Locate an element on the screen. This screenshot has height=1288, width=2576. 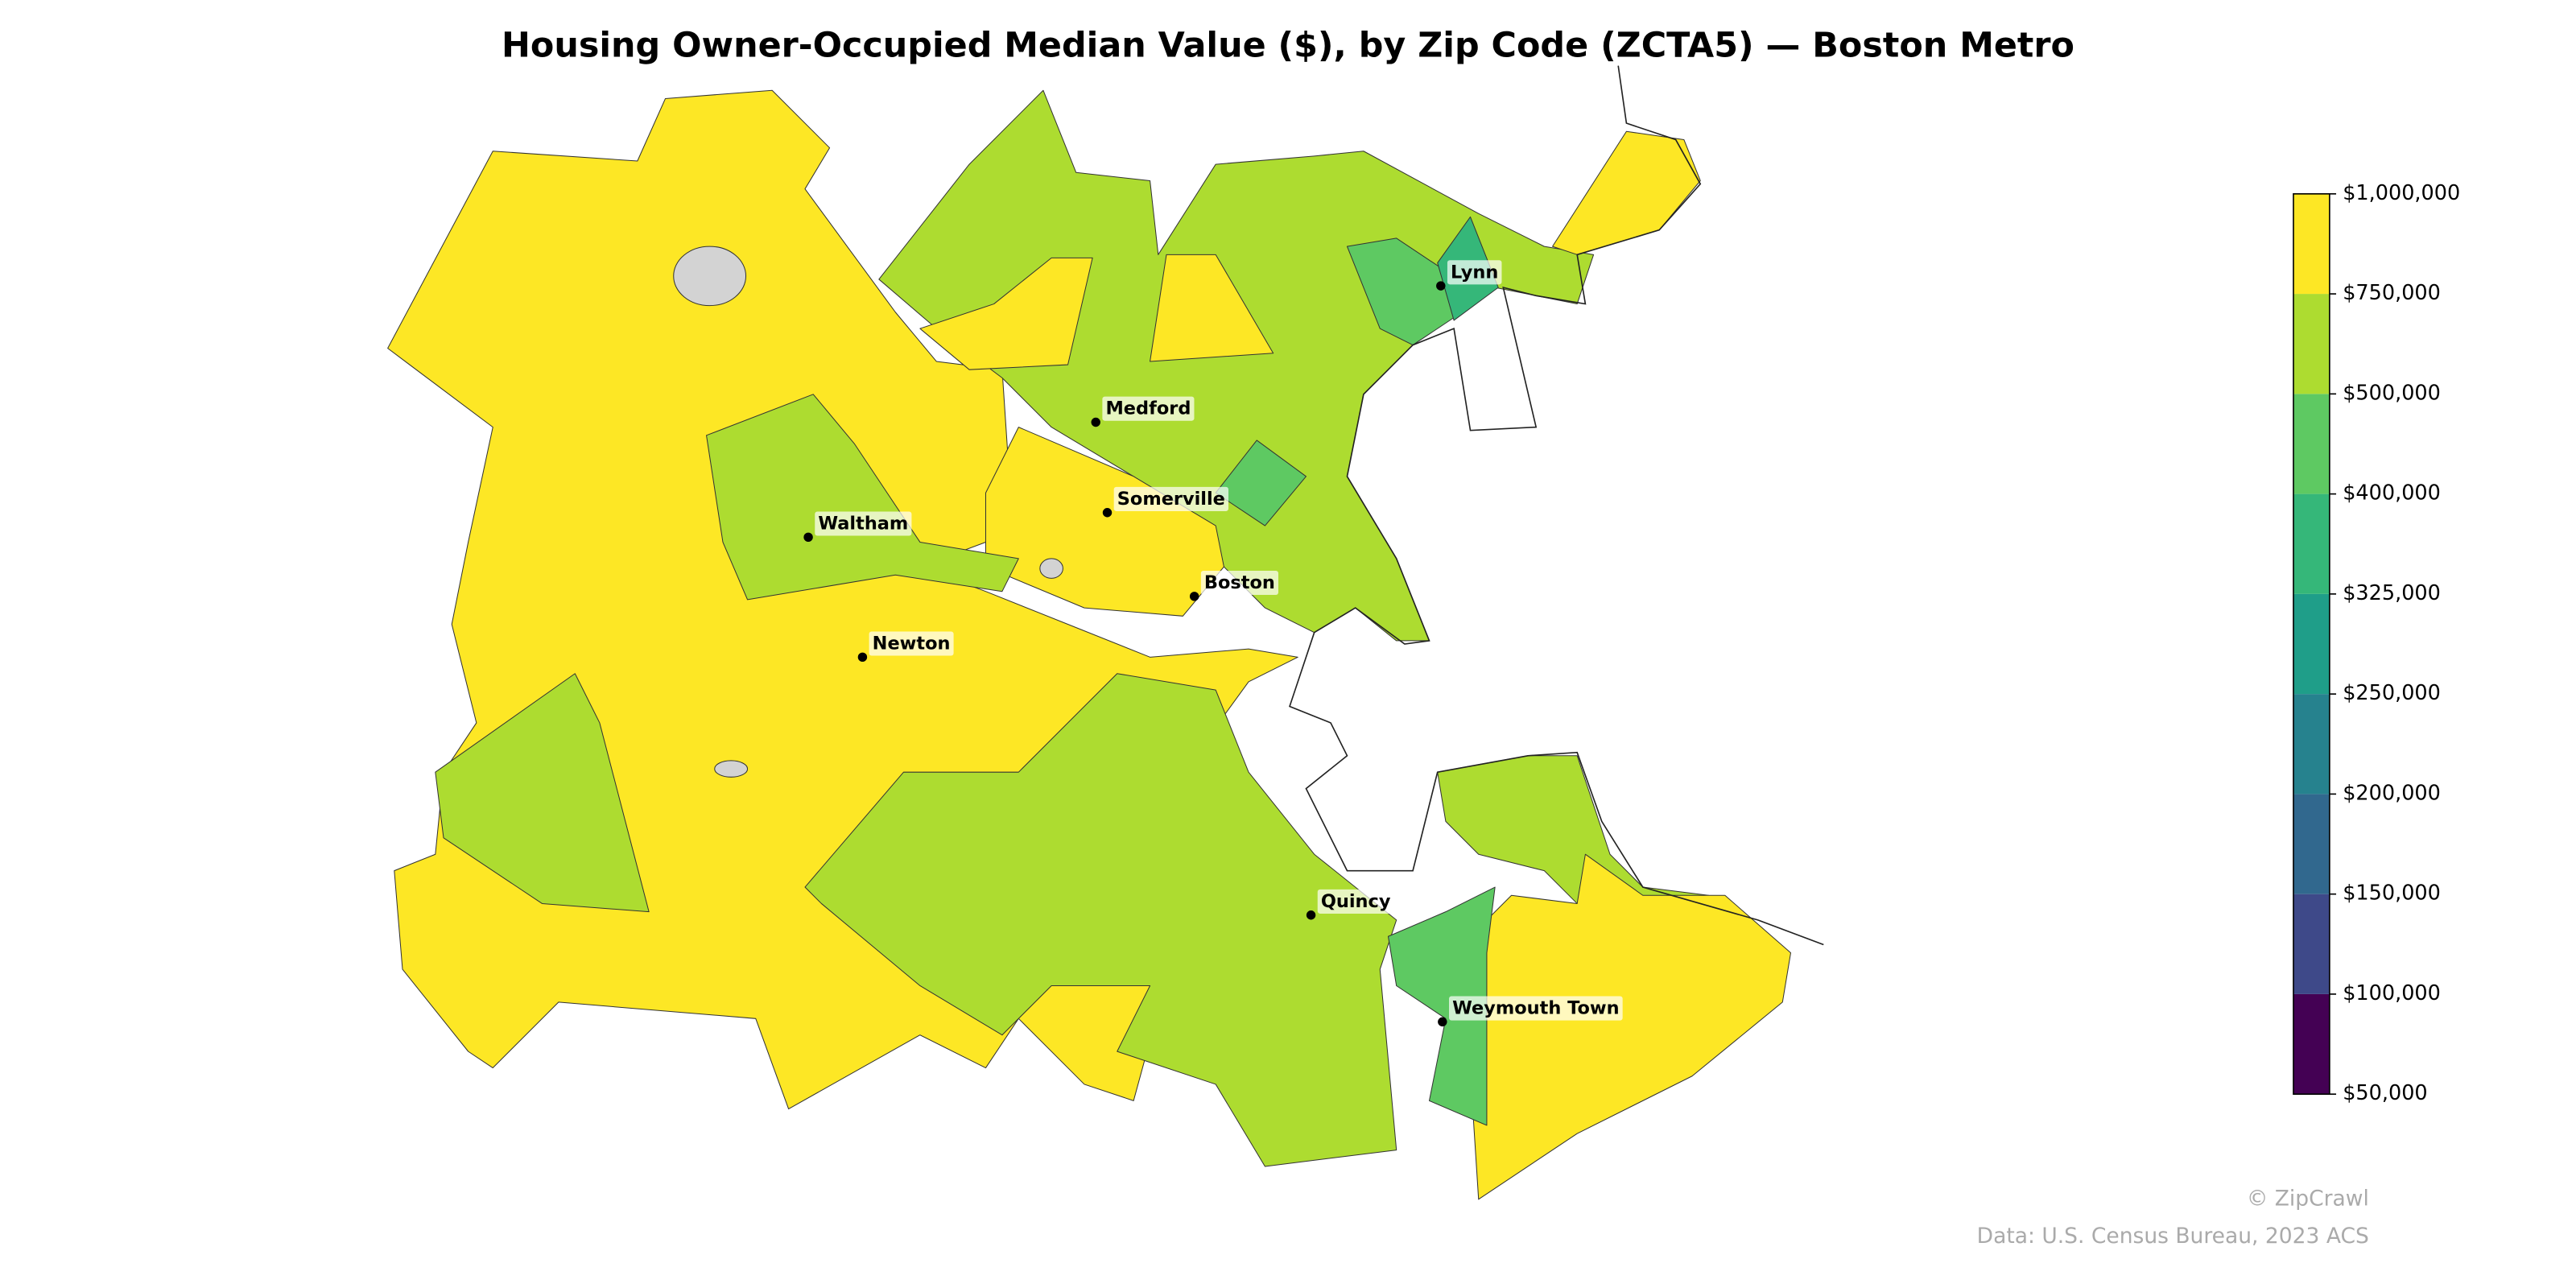
city-label: Somerville is located at coordinates (1171, 499).